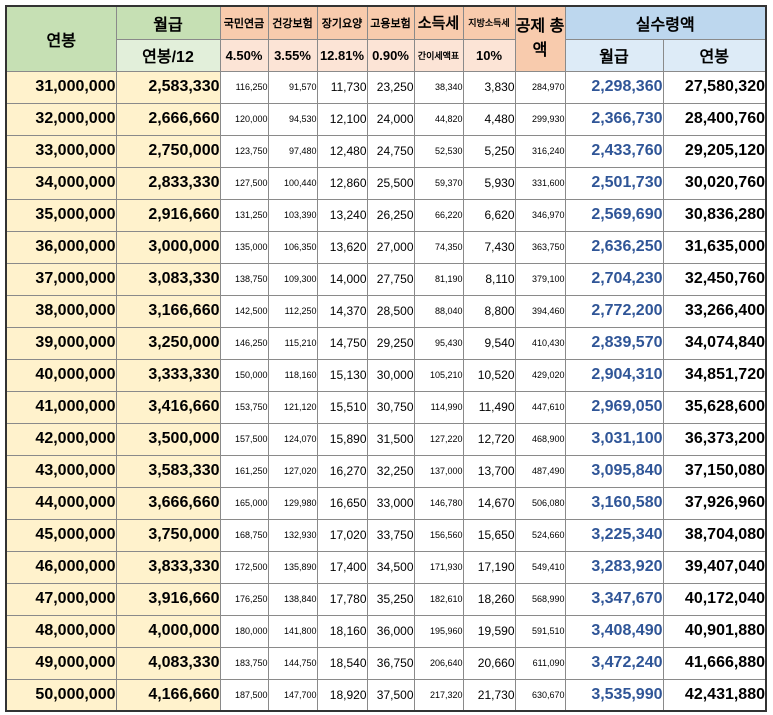 This screenshot has width=773, height=715. What do you see at coordinates (390, 55) in the screenshot?
I see `rate-employment: 0.90%` at bounding box center [390, 55].